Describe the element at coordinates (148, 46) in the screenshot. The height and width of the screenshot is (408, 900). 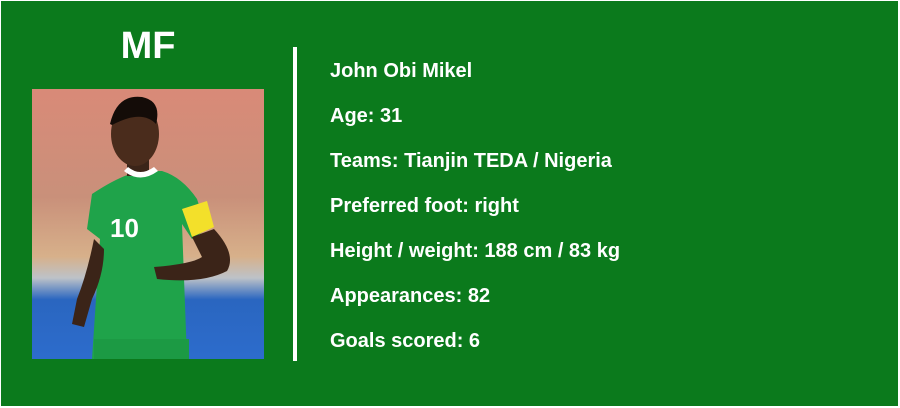
I see `position-label: MF` at that location.